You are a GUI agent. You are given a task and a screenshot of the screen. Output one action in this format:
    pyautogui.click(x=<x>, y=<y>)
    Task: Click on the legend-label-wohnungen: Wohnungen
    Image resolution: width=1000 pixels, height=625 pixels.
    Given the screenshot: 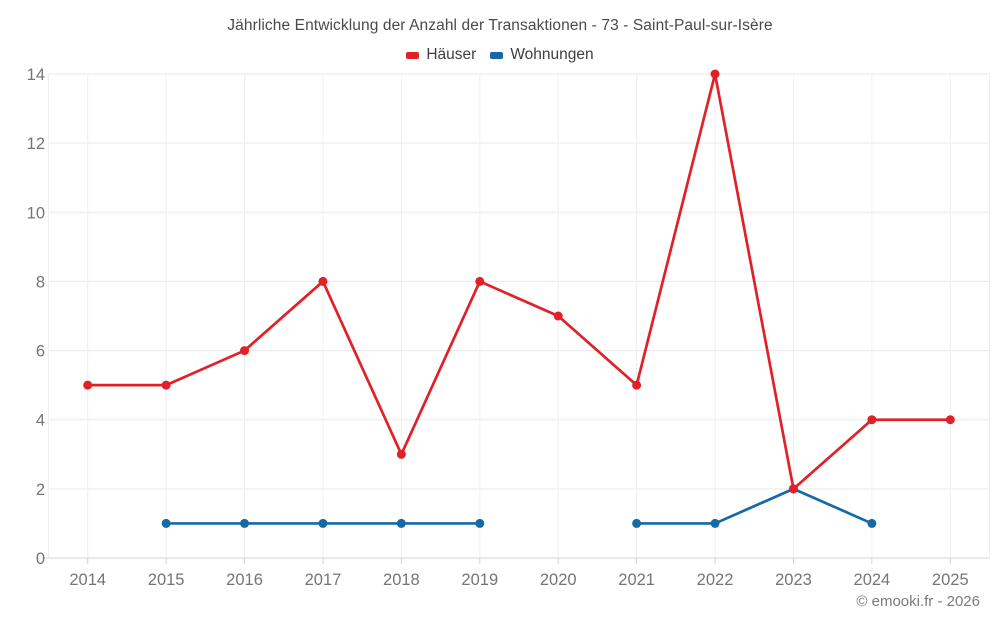 What is the action you would take?
    pyautogui.click(x=552, y=54)
    